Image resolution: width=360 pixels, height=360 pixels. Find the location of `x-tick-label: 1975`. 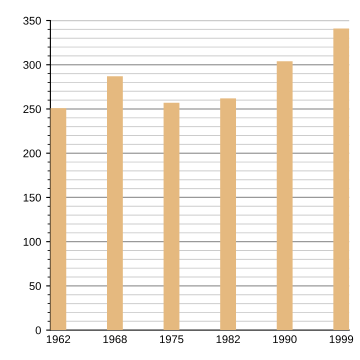

x-tick-label: 1975 is located at coordinates (172, 339).